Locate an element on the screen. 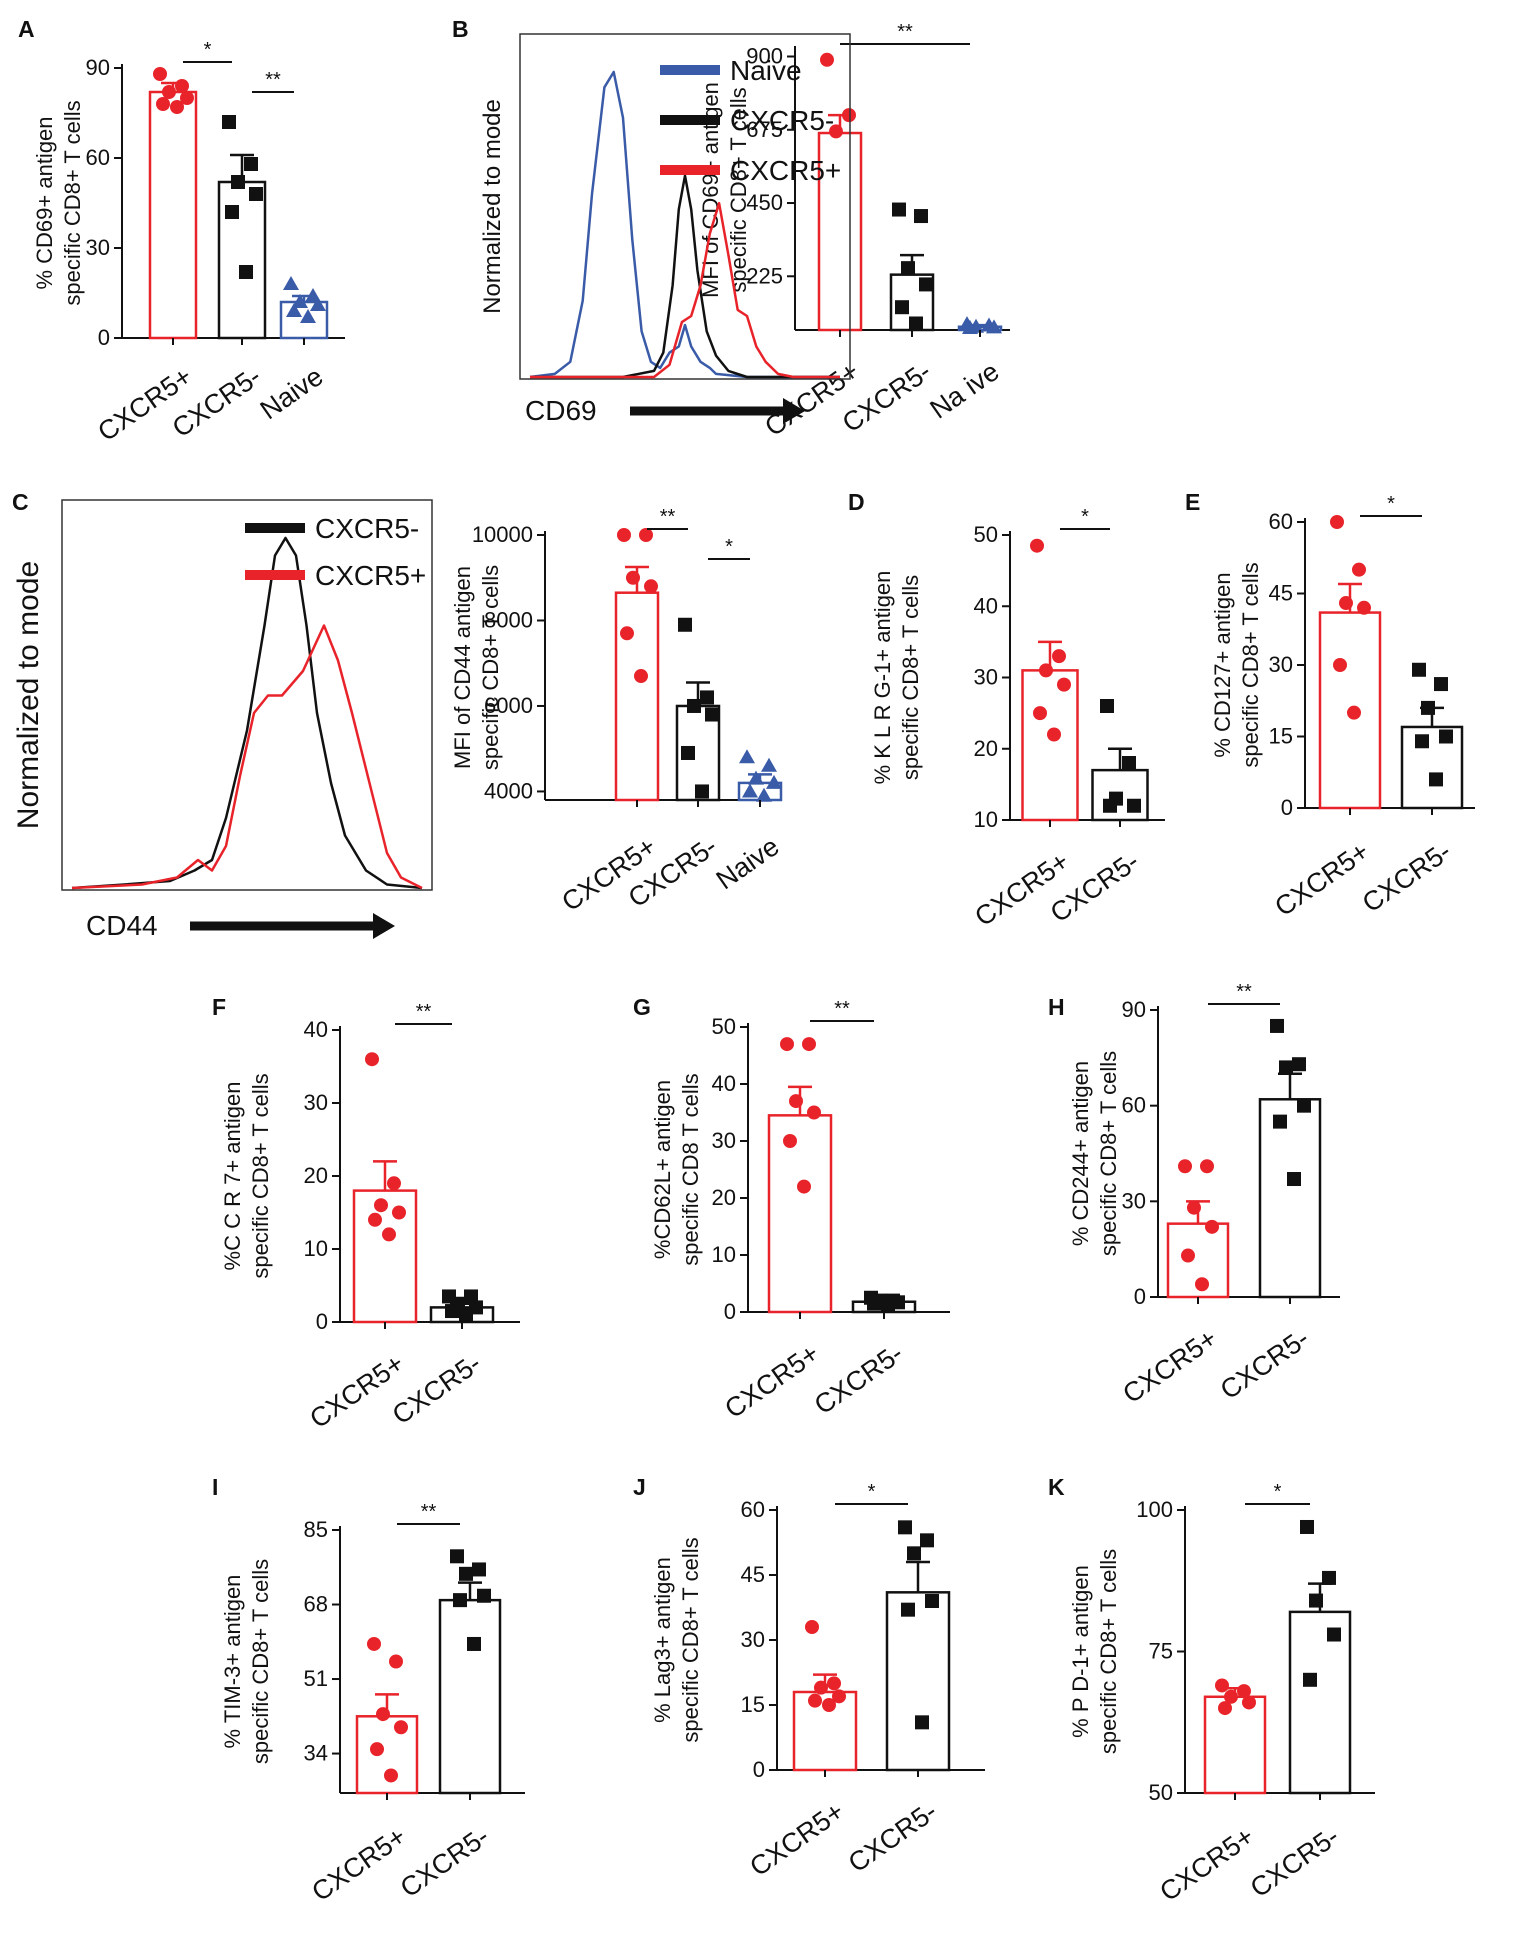  y-tick-label-c: 4000 is located at coordinates (508, 790).